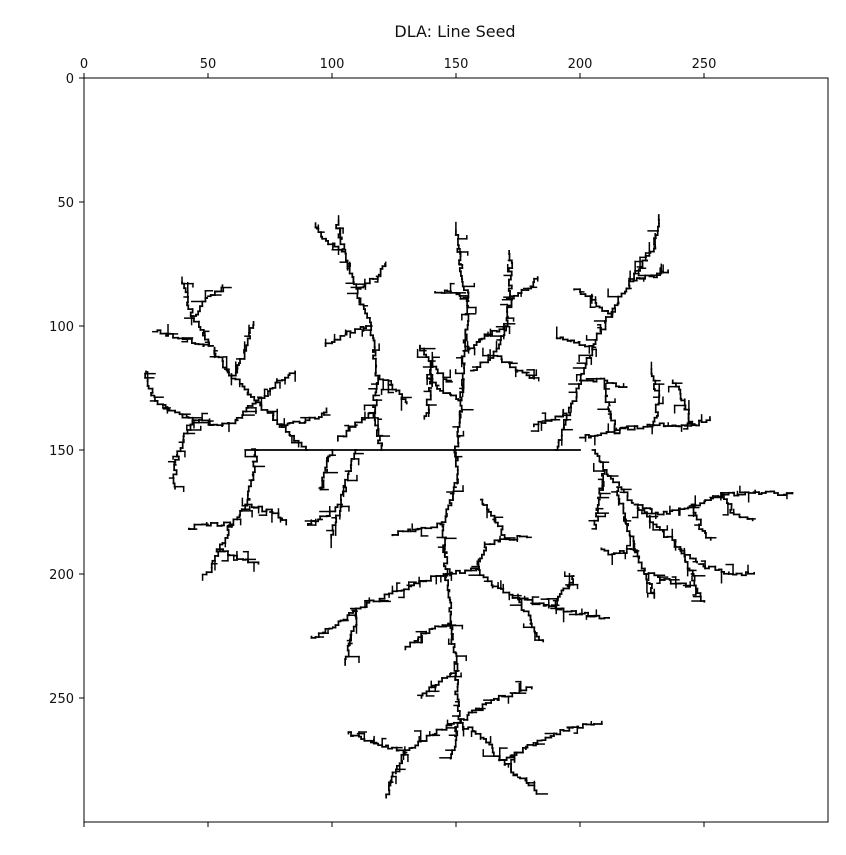 The image size is (846, 855). I want to click on chart-title: DLA: Line Seed, so click(454, 31).